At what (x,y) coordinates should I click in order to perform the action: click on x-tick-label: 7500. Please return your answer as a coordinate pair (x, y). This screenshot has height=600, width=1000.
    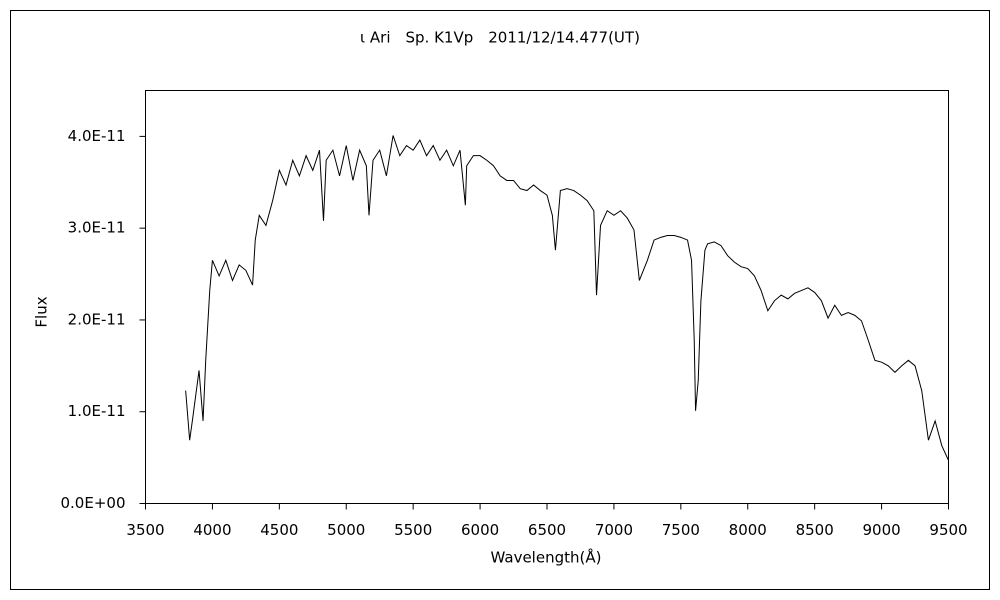
    Looking at the image, I should click on (681, 530).